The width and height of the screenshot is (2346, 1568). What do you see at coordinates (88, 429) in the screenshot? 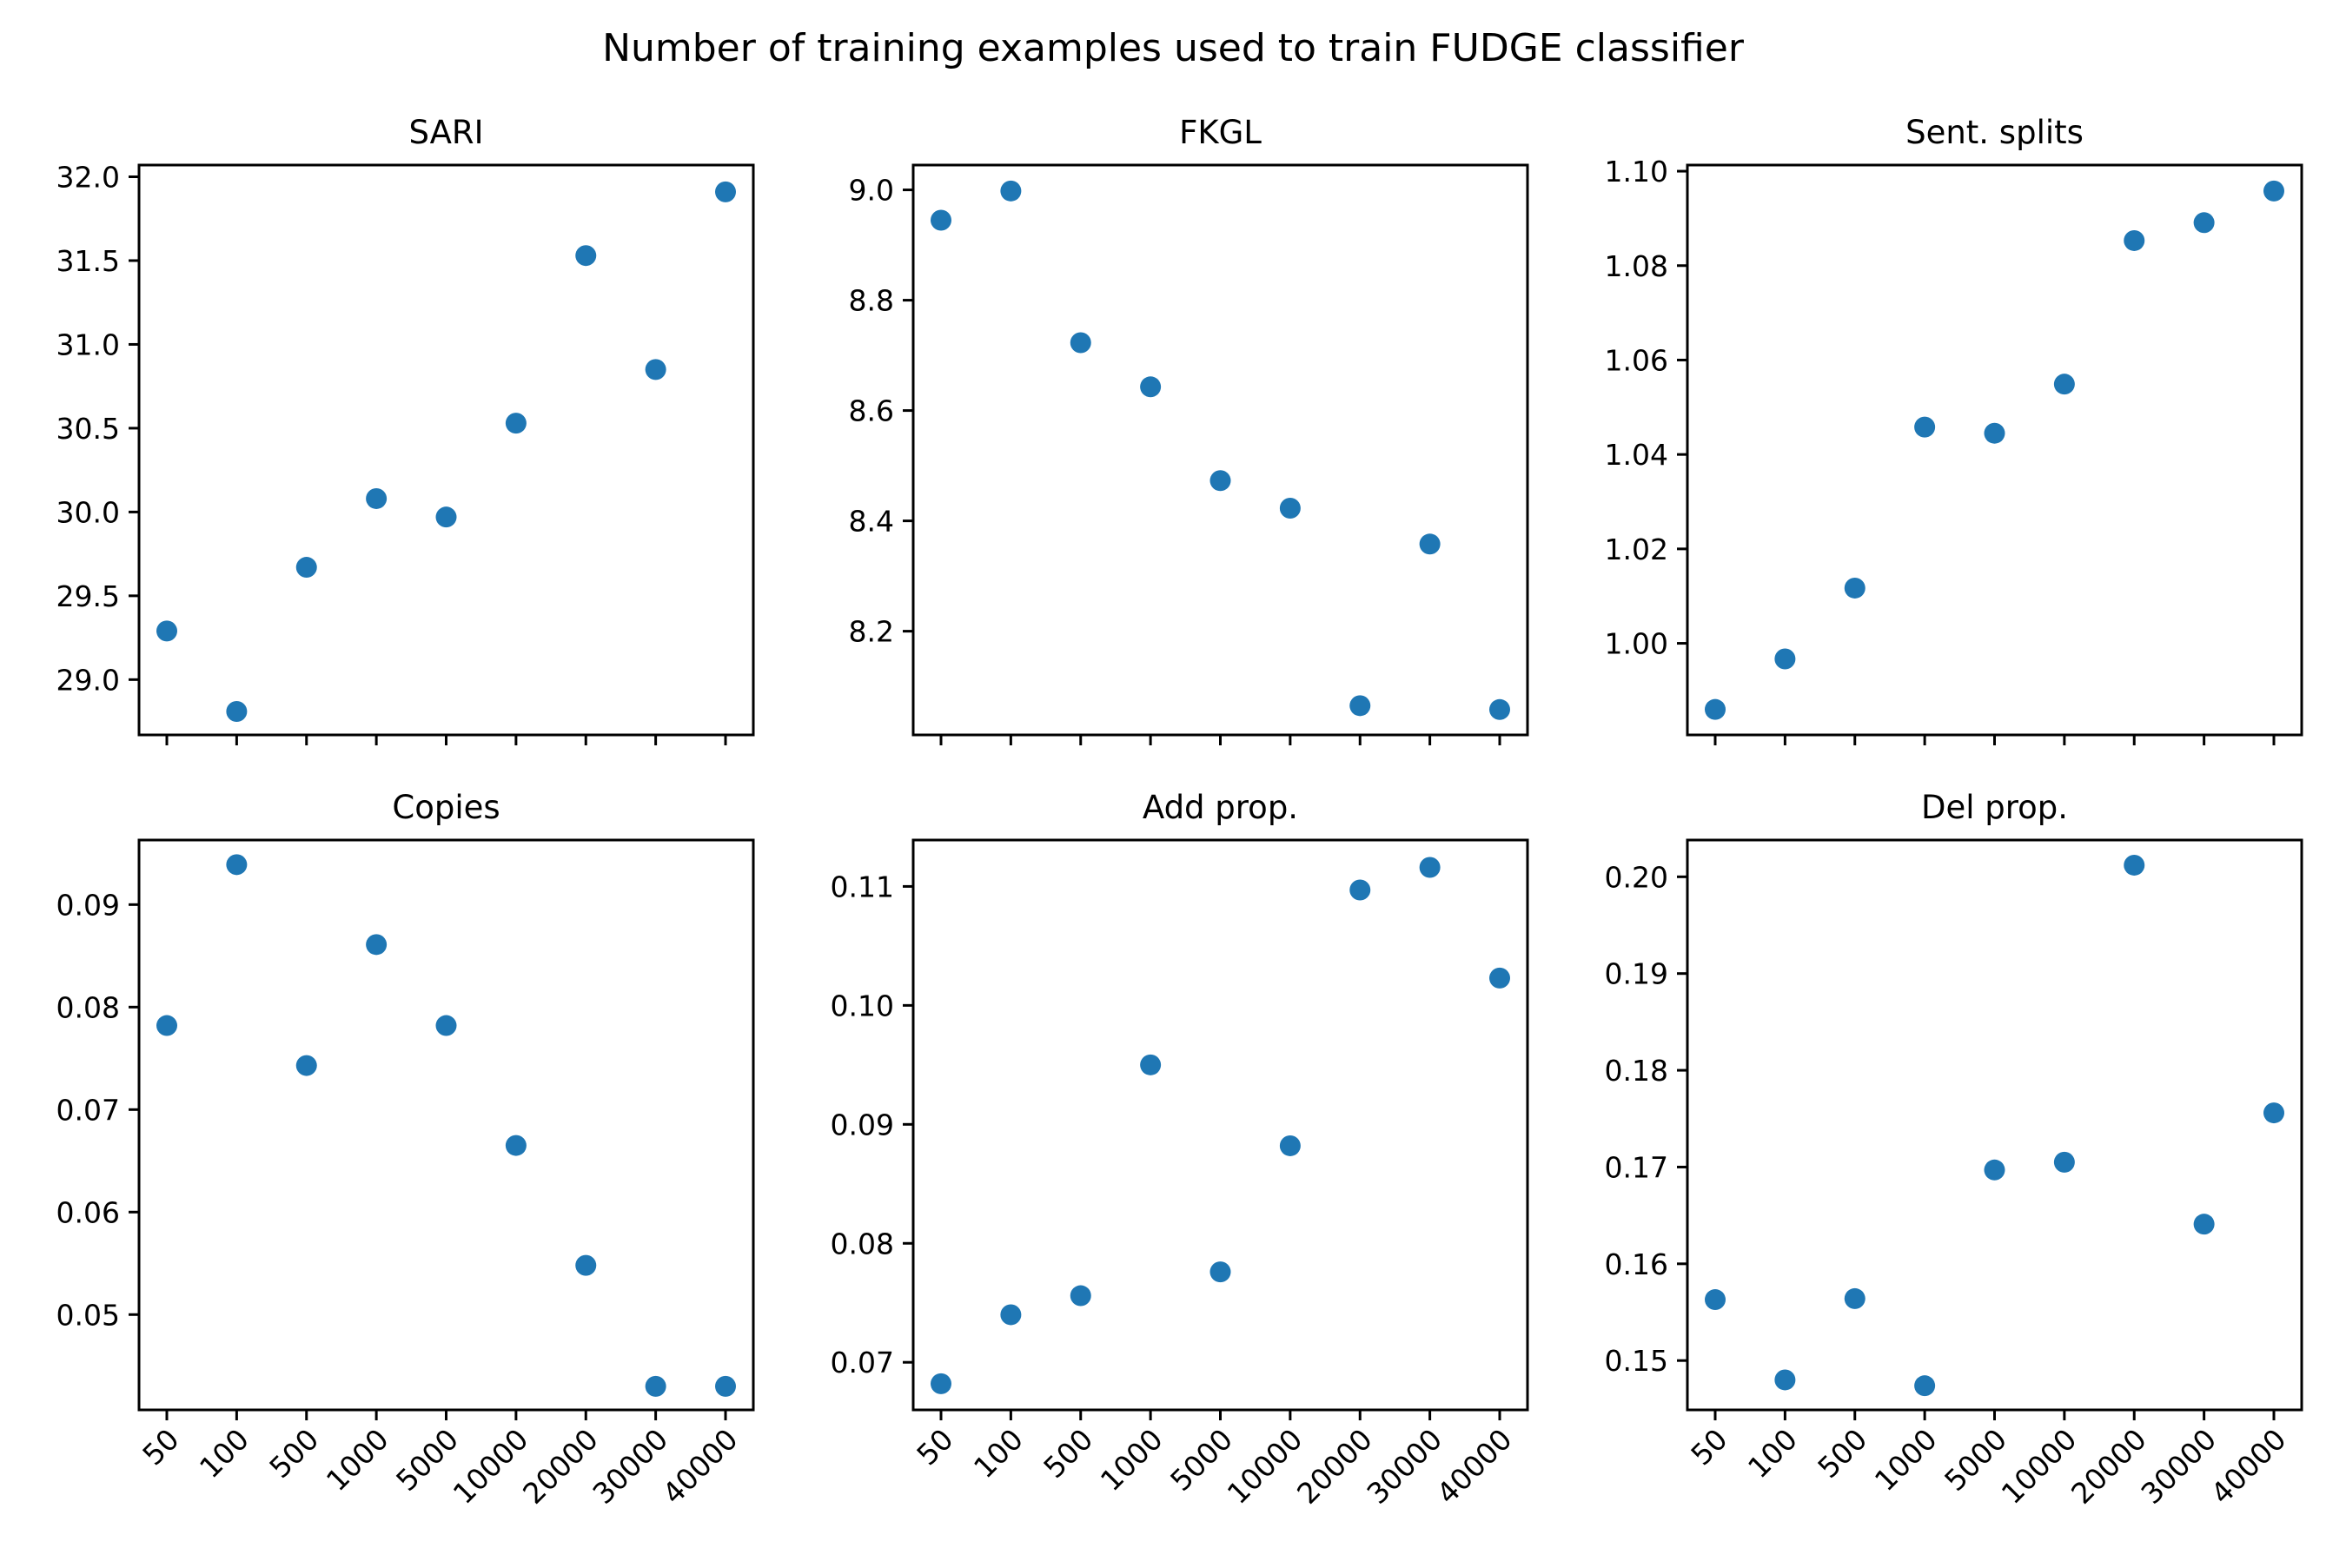
I see `y-tick-label: 30.5` at bounding box center [88, 429].